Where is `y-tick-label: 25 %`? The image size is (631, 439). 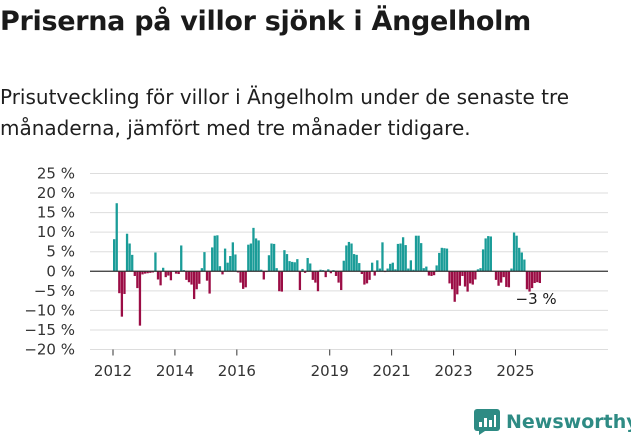
y-tick-label: 25 % is located at coordinates (56, 174).